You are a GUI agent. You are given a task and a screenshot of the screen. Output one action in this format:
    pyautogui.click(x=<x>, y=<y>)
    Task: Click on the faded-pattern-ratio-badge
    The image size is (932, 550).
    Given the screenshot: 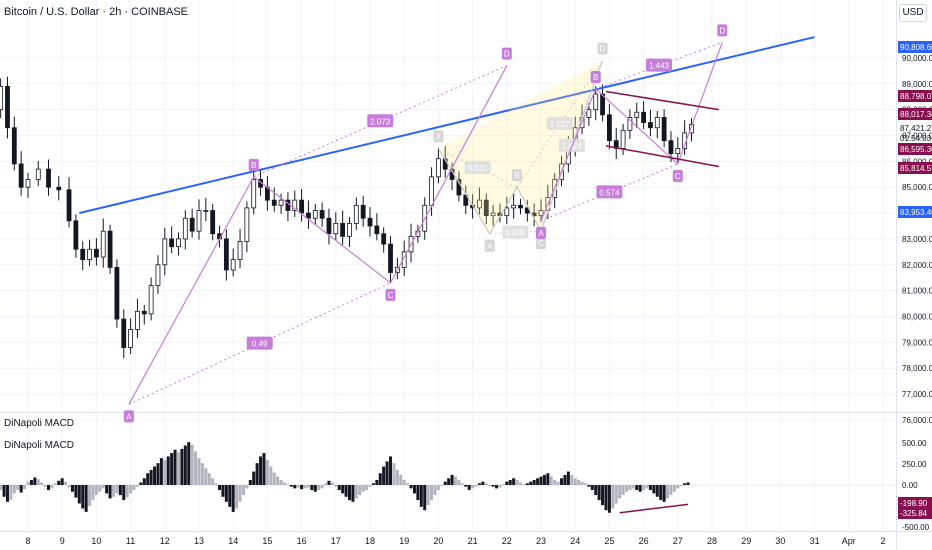 What is the action you would take?
    pyautogui.click(x=515, y=232)
    